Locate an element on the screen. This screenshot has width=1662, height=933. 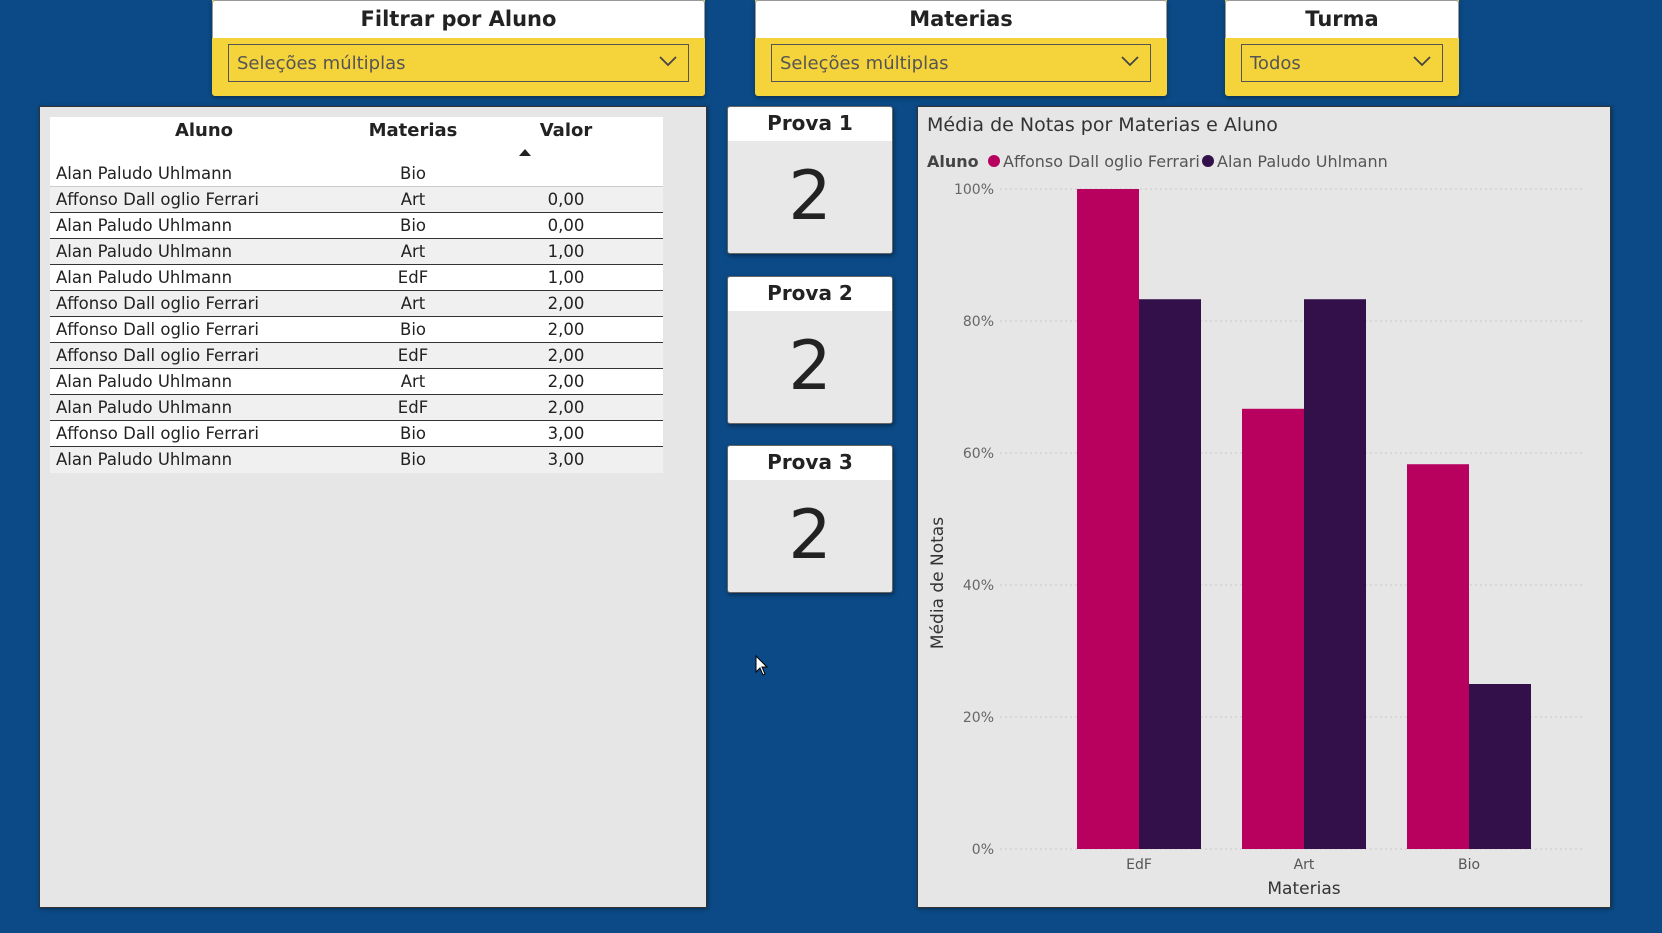
slicer-title: Turma is located at coordinates (1342, 19).